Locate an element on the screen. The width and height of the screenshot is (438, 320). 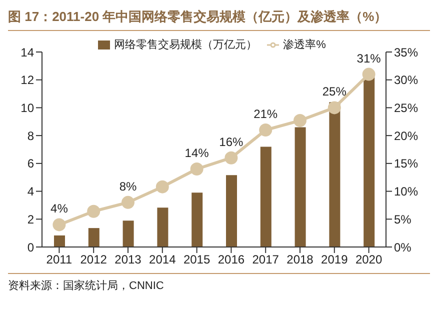
x-tick-label: 2019 is located at coordinates (334, 259).